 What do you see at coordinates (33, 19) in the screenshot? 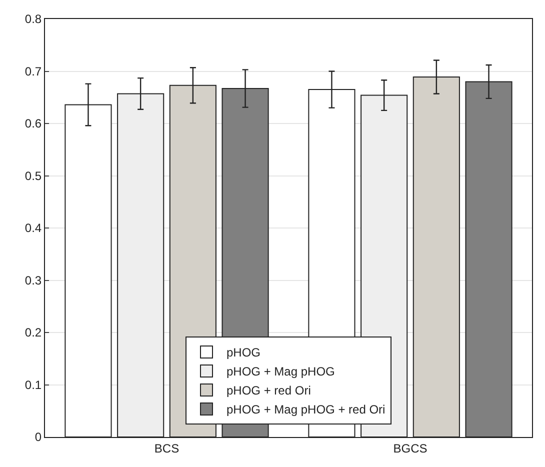
I see `y-tick-label: 0.8` at bounding box center [33, 19].